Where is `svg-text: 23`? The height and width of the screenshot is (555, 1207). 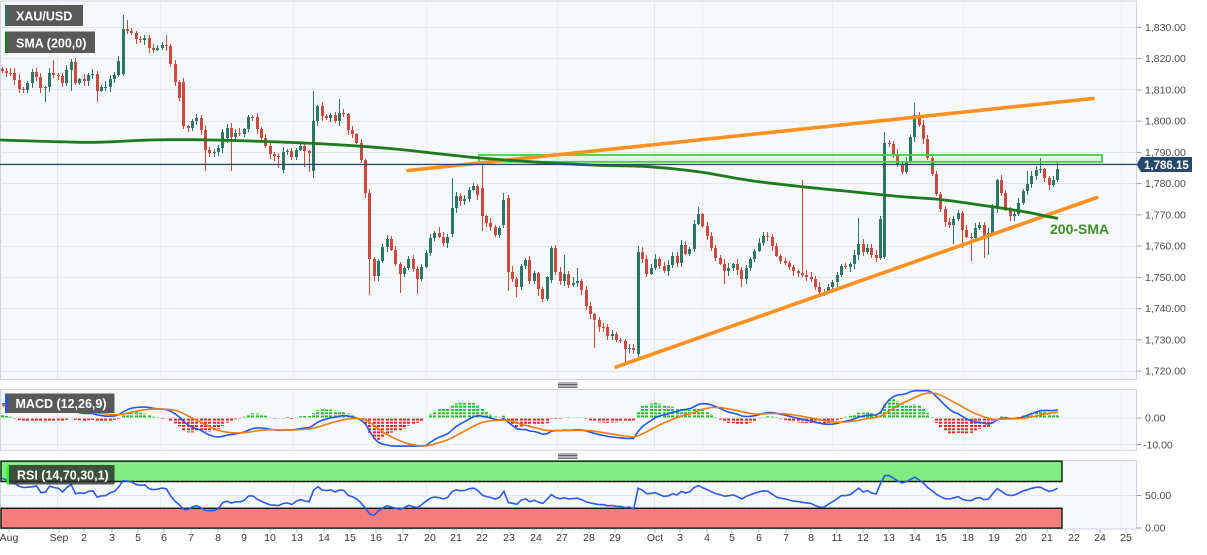
svg-text: 23 is located at coordinates (509, 538).